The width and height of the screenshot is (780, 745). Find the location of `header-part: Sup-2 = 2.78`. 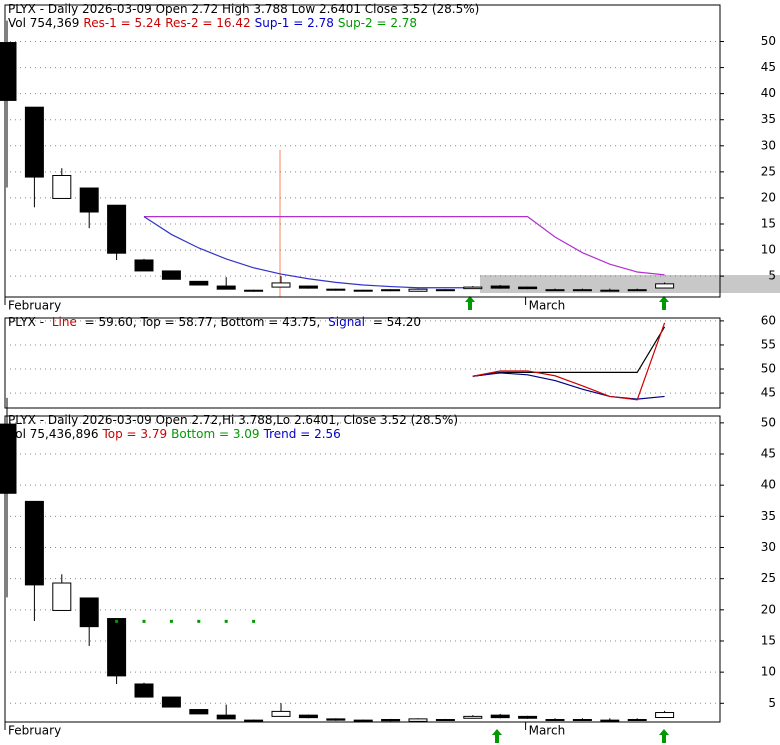

header-part: Sup-2 = 2.78 is located at coordinates (377, 23).